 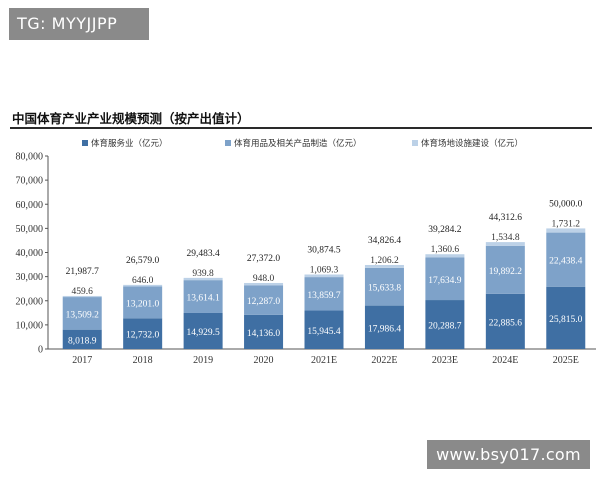 What do you see at coordinates (82, 360) in the screenshot?
I see `x-tick-label: 2017` at bounding box center [82, 360].